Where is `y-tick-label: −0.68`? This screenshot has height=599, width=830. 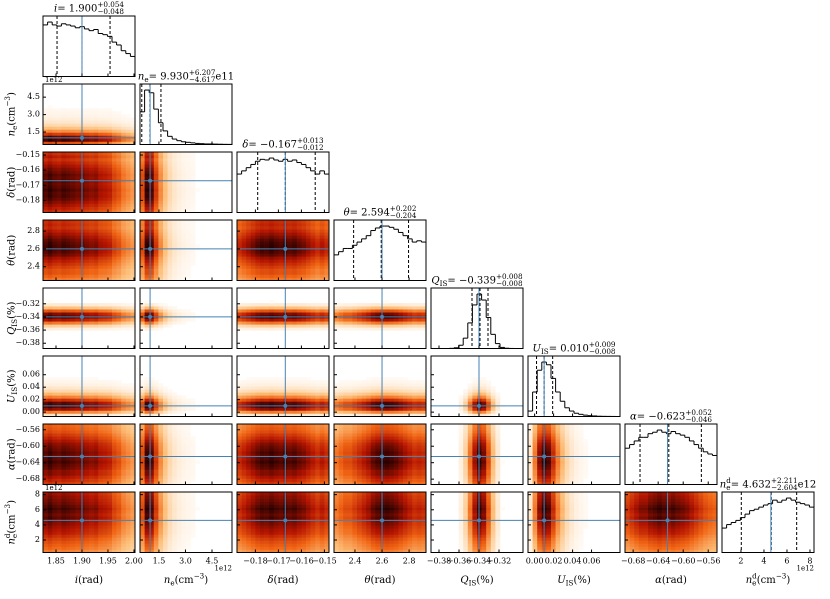
y-tick-label: −0.68 is located at coordinates (27, 478).